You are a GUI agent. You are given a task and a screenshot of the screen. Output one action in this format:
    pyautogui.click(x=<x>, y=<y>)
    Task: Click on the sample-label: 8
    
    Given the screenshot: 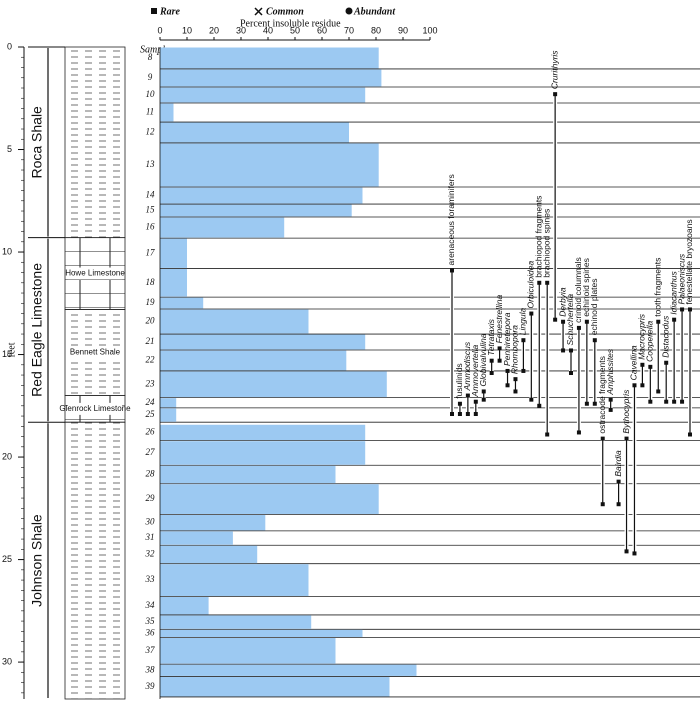 What is the action you would take?
    pyautogui.click(x=150, y=57)
    